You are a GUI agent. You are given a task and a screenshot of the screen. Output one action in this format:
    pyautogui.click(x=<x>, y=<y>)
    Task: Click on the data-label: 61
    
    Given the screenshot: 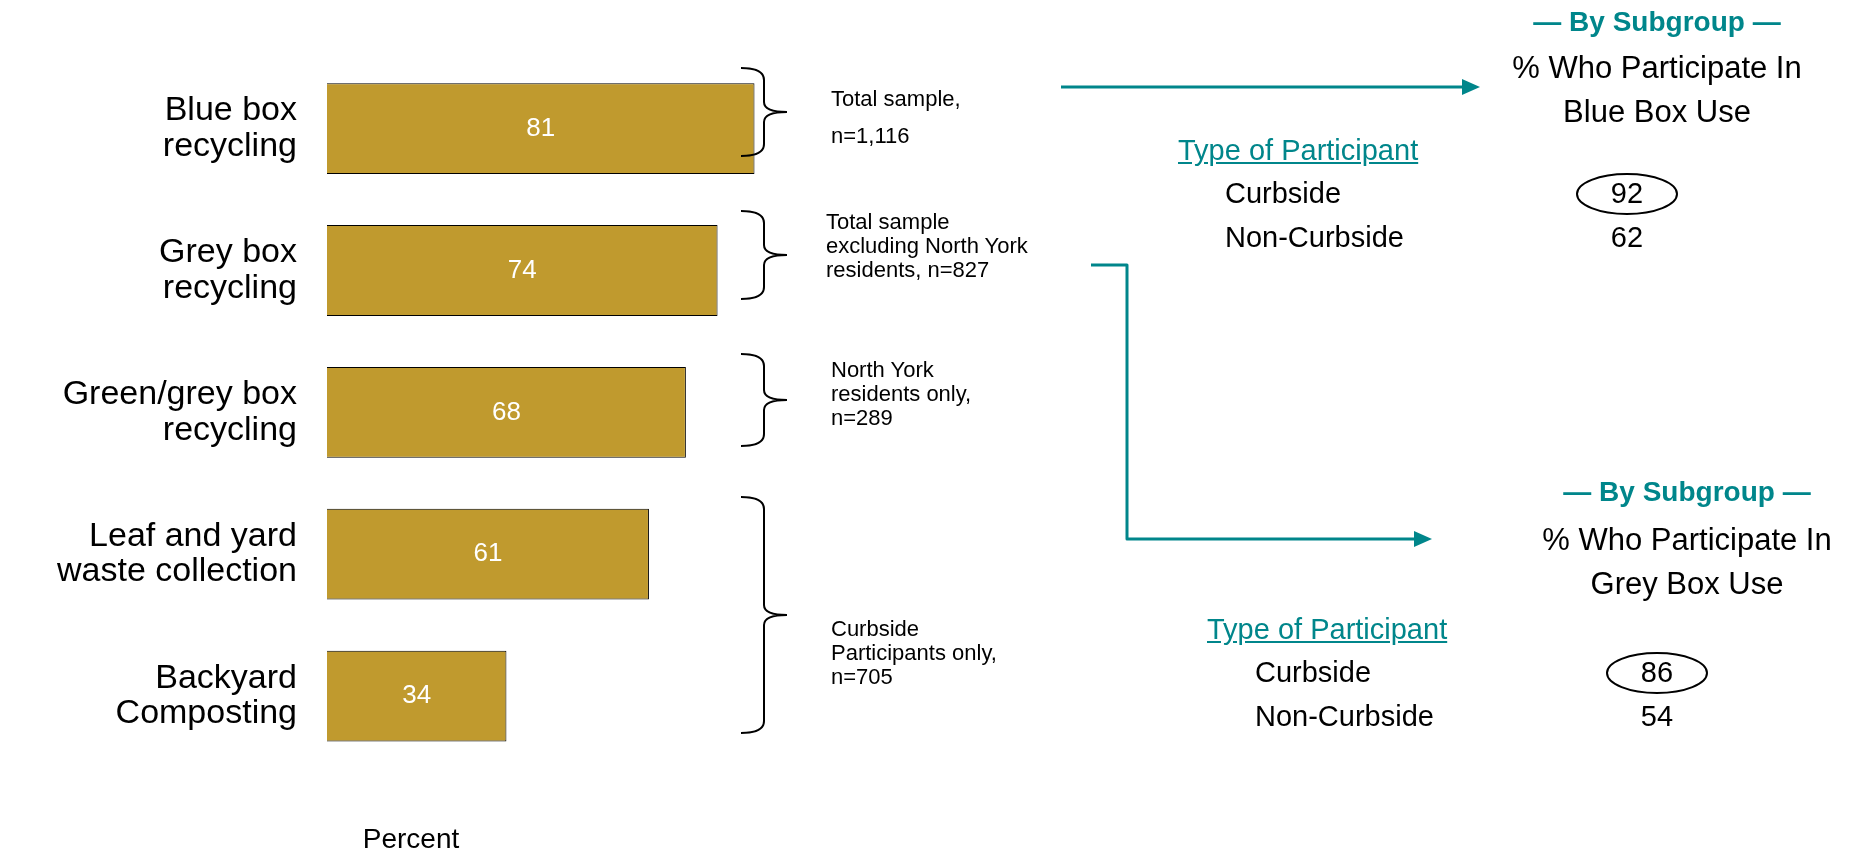 What is the action you would take?
    pyautogui.click(x=488, y=552)
    